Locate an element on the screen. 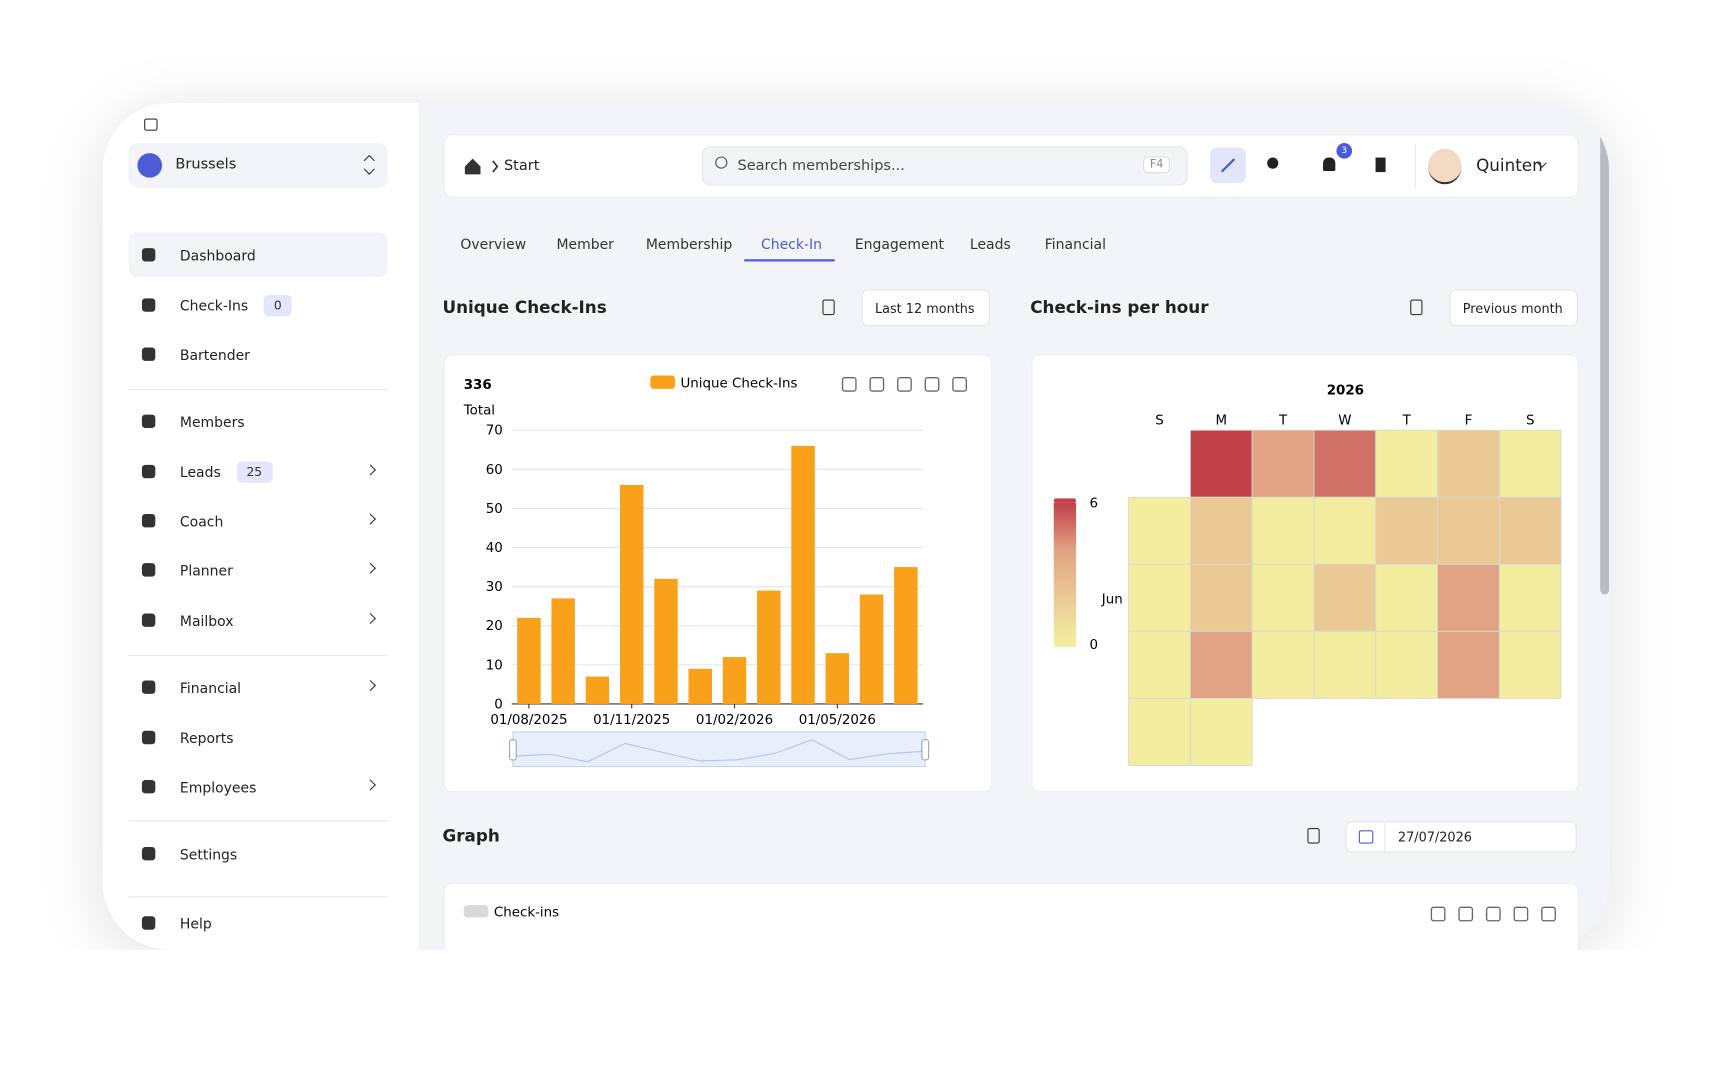 Image resolution: width=1732 pixels, height=1079 pixels. nav-item: Check-Ins 0 is located at coordinates (258, 305).